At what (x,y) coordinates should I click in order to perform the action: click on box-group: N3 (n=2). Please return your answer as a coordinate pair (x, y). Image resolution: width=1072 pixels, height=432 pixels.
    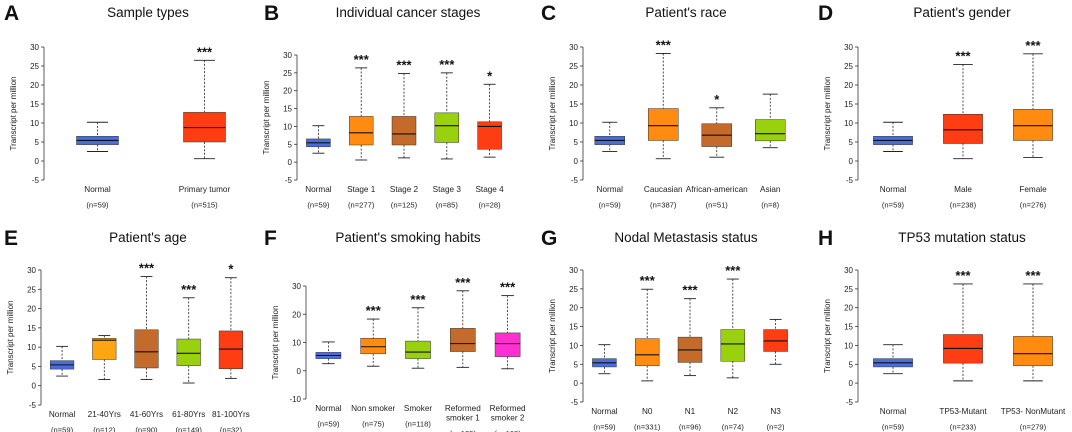
    Looking at the image, I should click on (775, 375).